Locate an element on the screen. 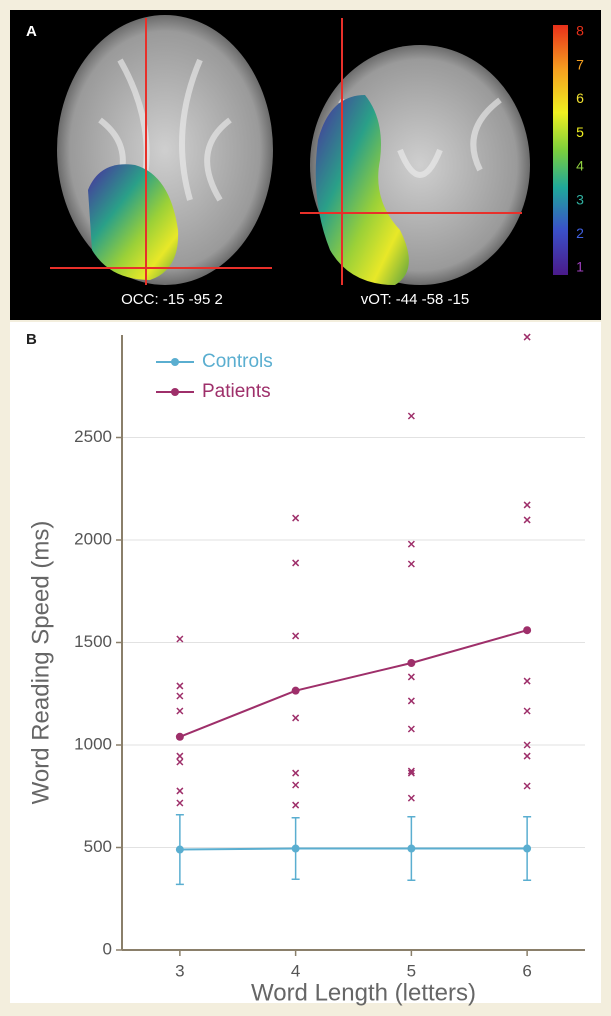 Image resolution: width=611 pixels, height=1016 pixels. y-tick-label: 0 is located at coordinates (107, 948).